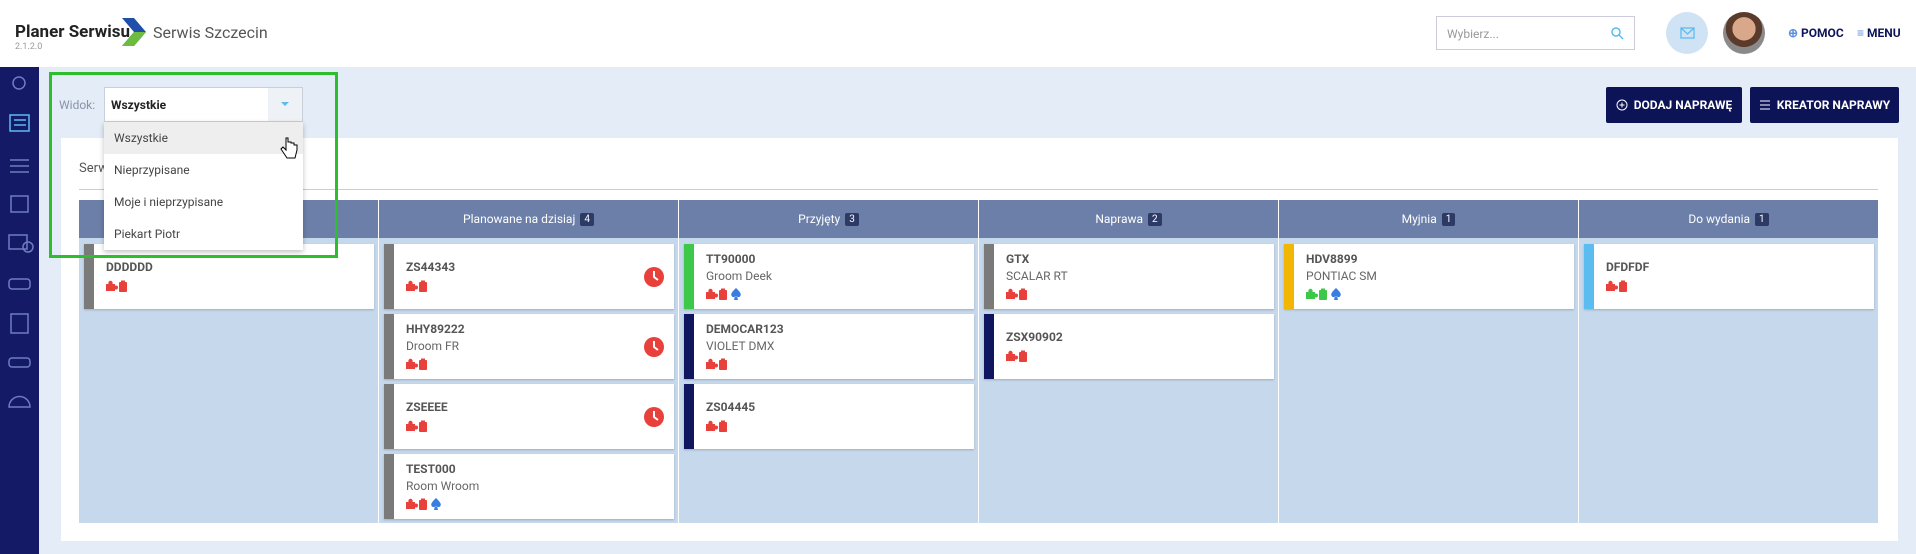 The height and width of the screenshot is (554, 1916). I want to click on search-icon, so click(1617, 33).